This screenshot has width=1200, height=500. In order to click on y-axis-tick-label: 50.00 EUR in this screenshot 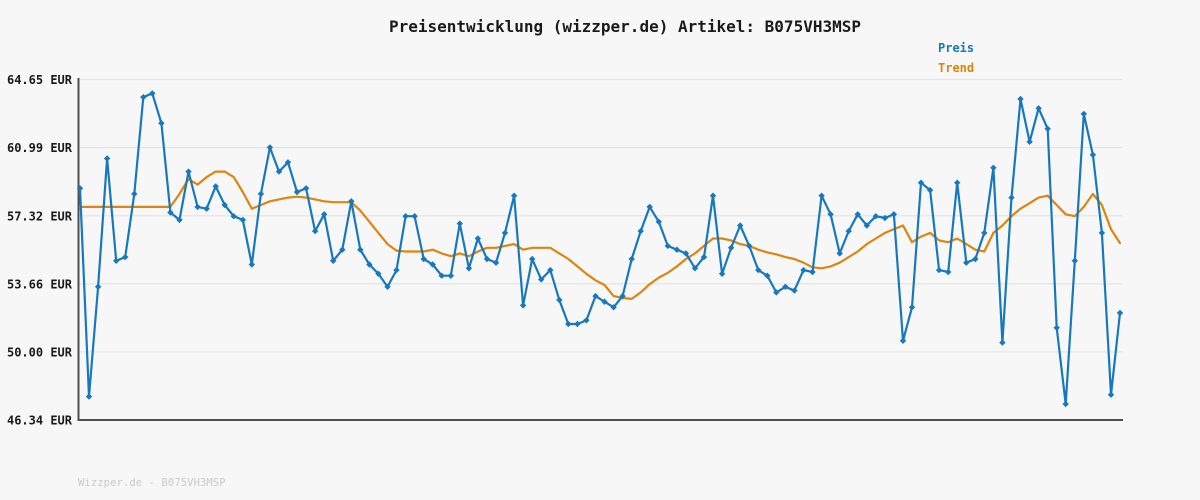, I will do `click(40, 352)`.